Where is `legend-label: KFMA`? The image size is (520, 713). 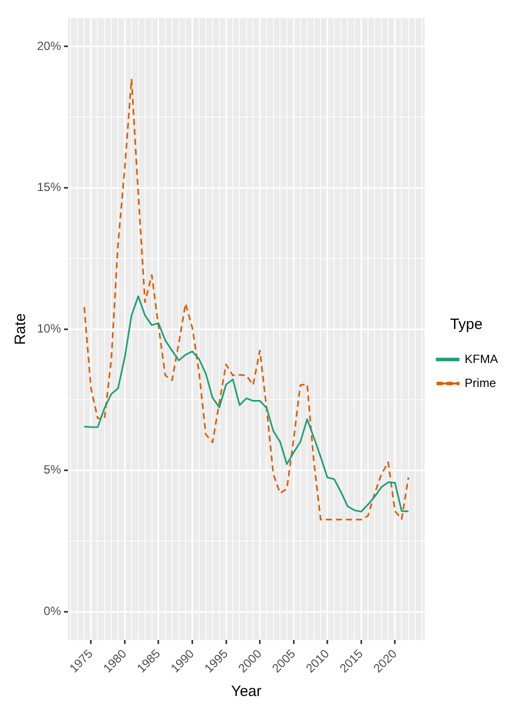 legend-label: KFMA is located at coordinates (481, 359).